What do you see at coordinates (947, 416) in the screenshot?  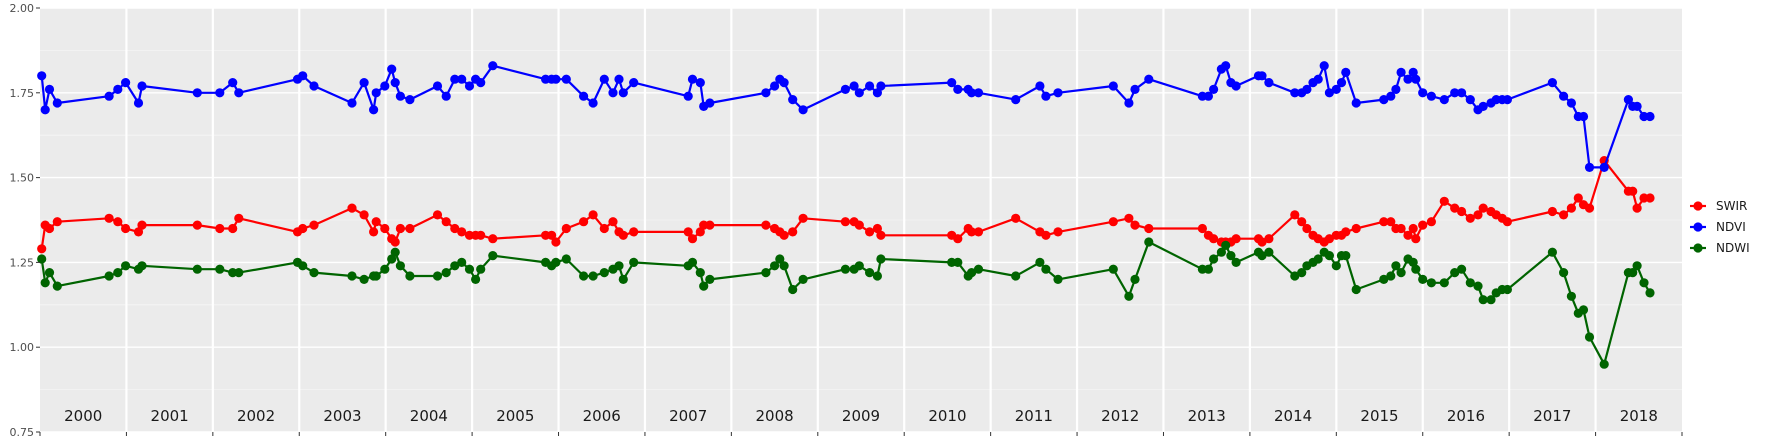 I see `year-label: 2010` at bounding box center [947, 416].